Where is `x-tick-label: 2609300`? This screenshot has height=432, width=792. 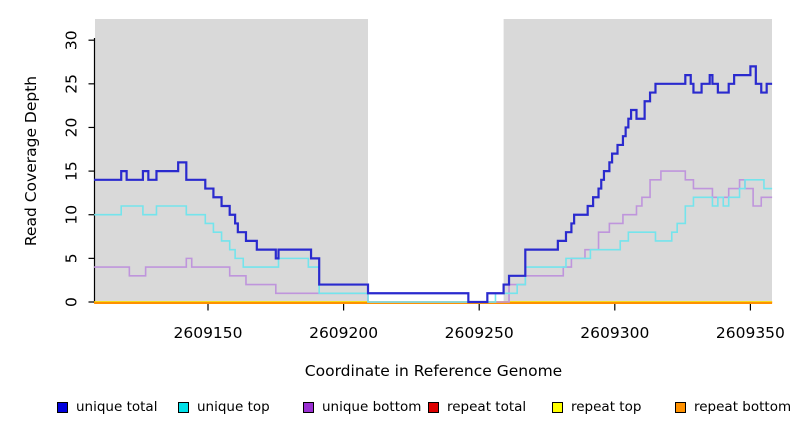 x-tick-label: 2609300 is located at coordinates (614, 333).